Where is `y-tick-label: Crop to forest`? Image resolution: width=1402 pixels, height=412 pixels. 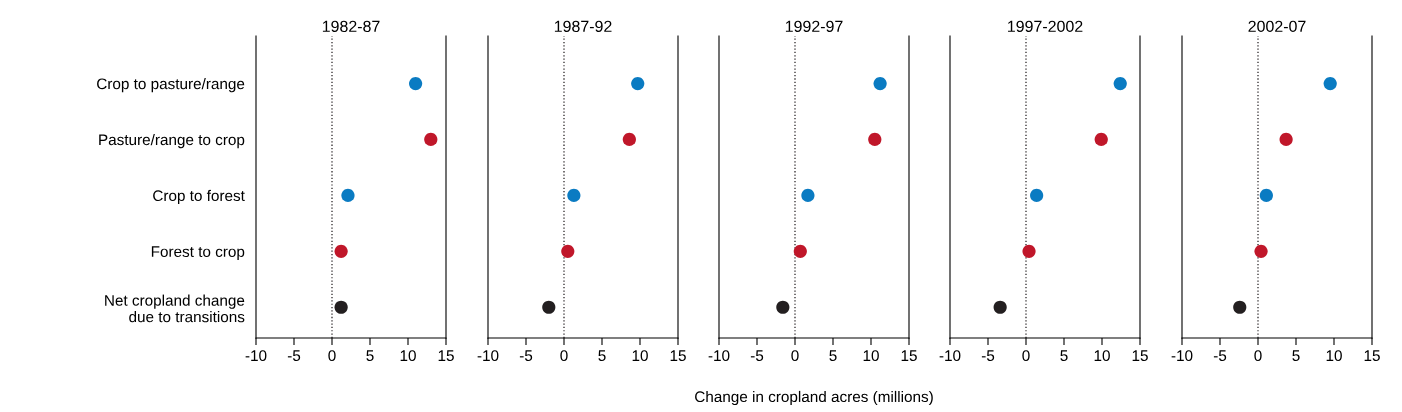
y-tick-label: Crop to forest is located at coordinates (199, 197).